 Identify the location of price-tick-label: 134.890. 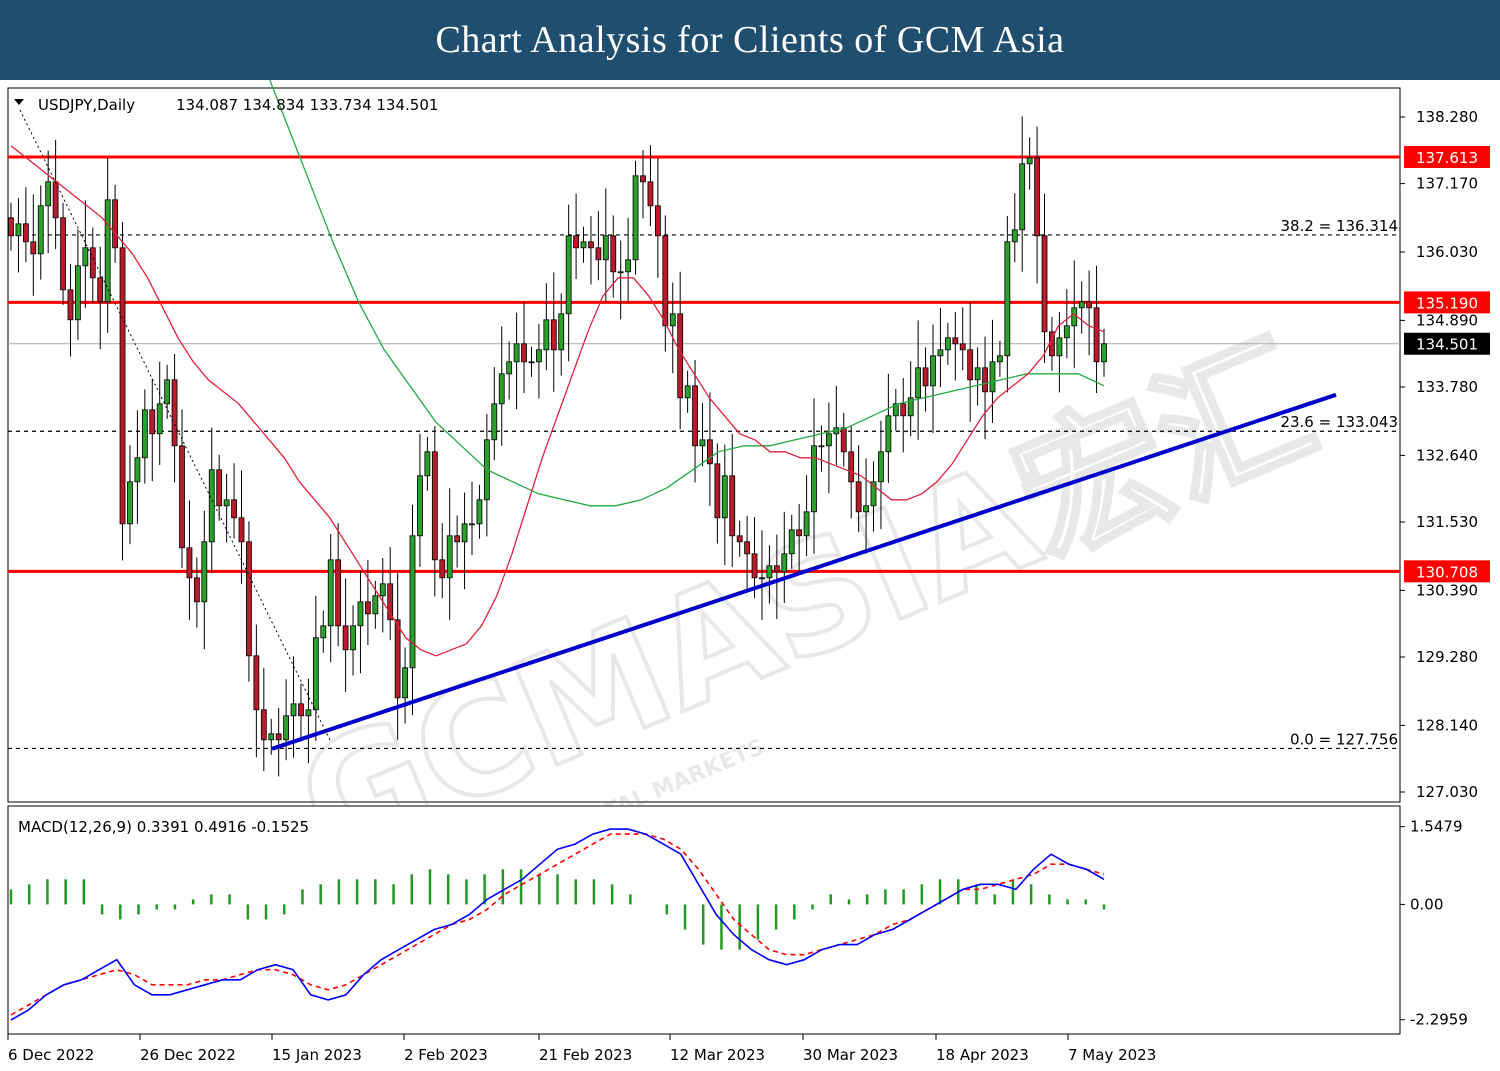
(1447, 320).